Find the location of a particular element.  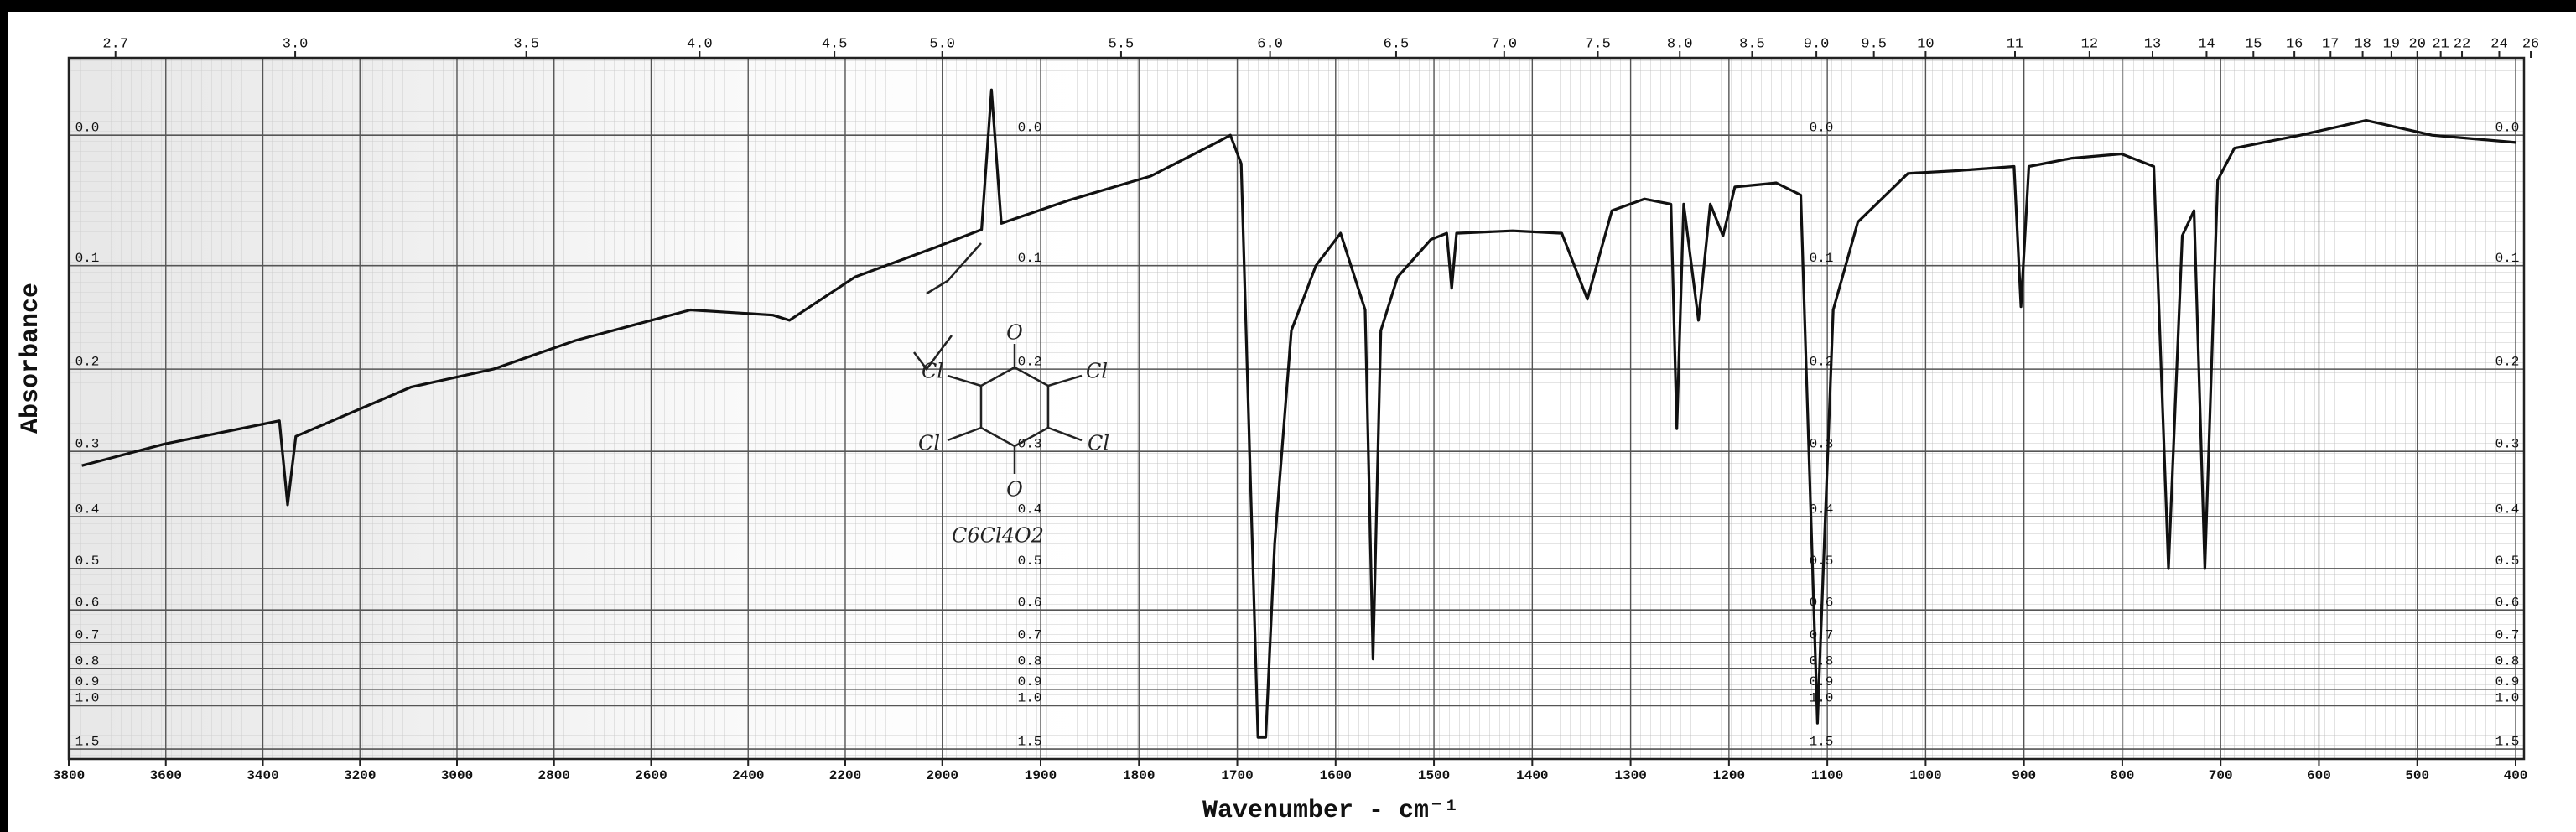

x2-tick-label: 12 is located at coordinates (2089, 44).